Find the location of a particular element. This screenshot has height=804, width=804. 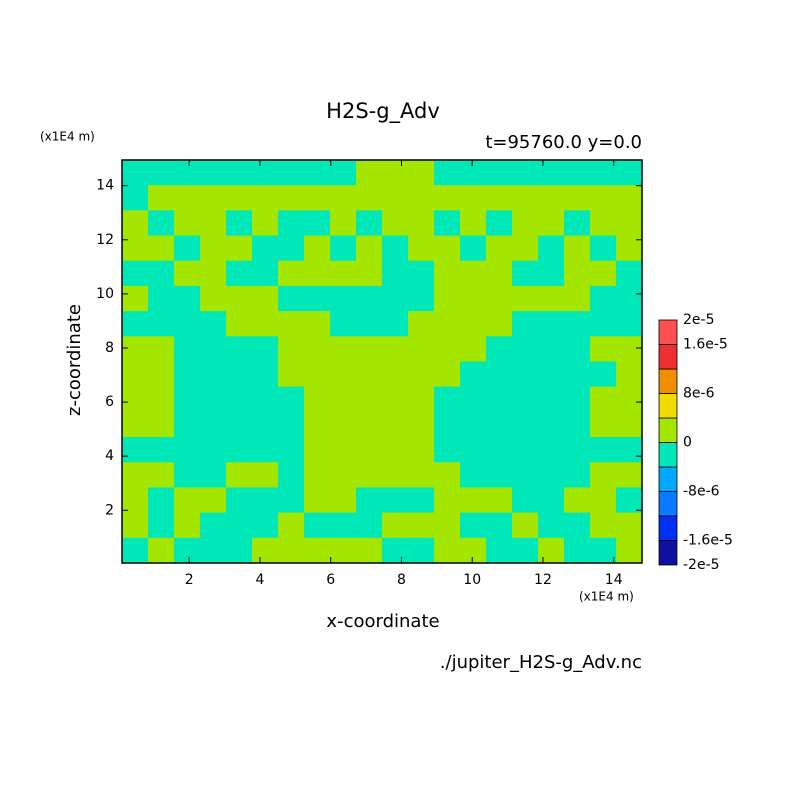

y-tick-label: 12 is located at coordinates (105, 240).